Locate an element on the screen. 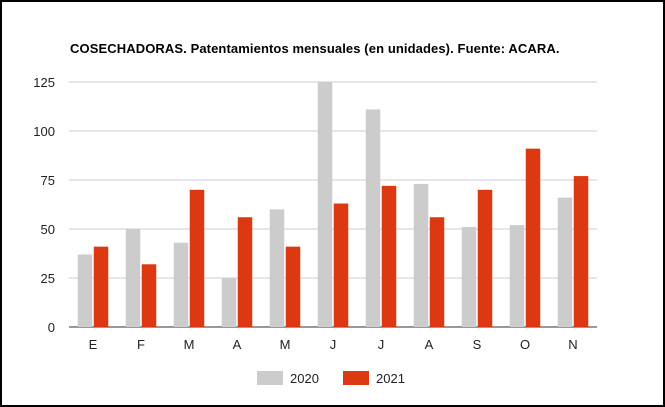  legend-swatch-2021 is located at coordinates (356, 378).